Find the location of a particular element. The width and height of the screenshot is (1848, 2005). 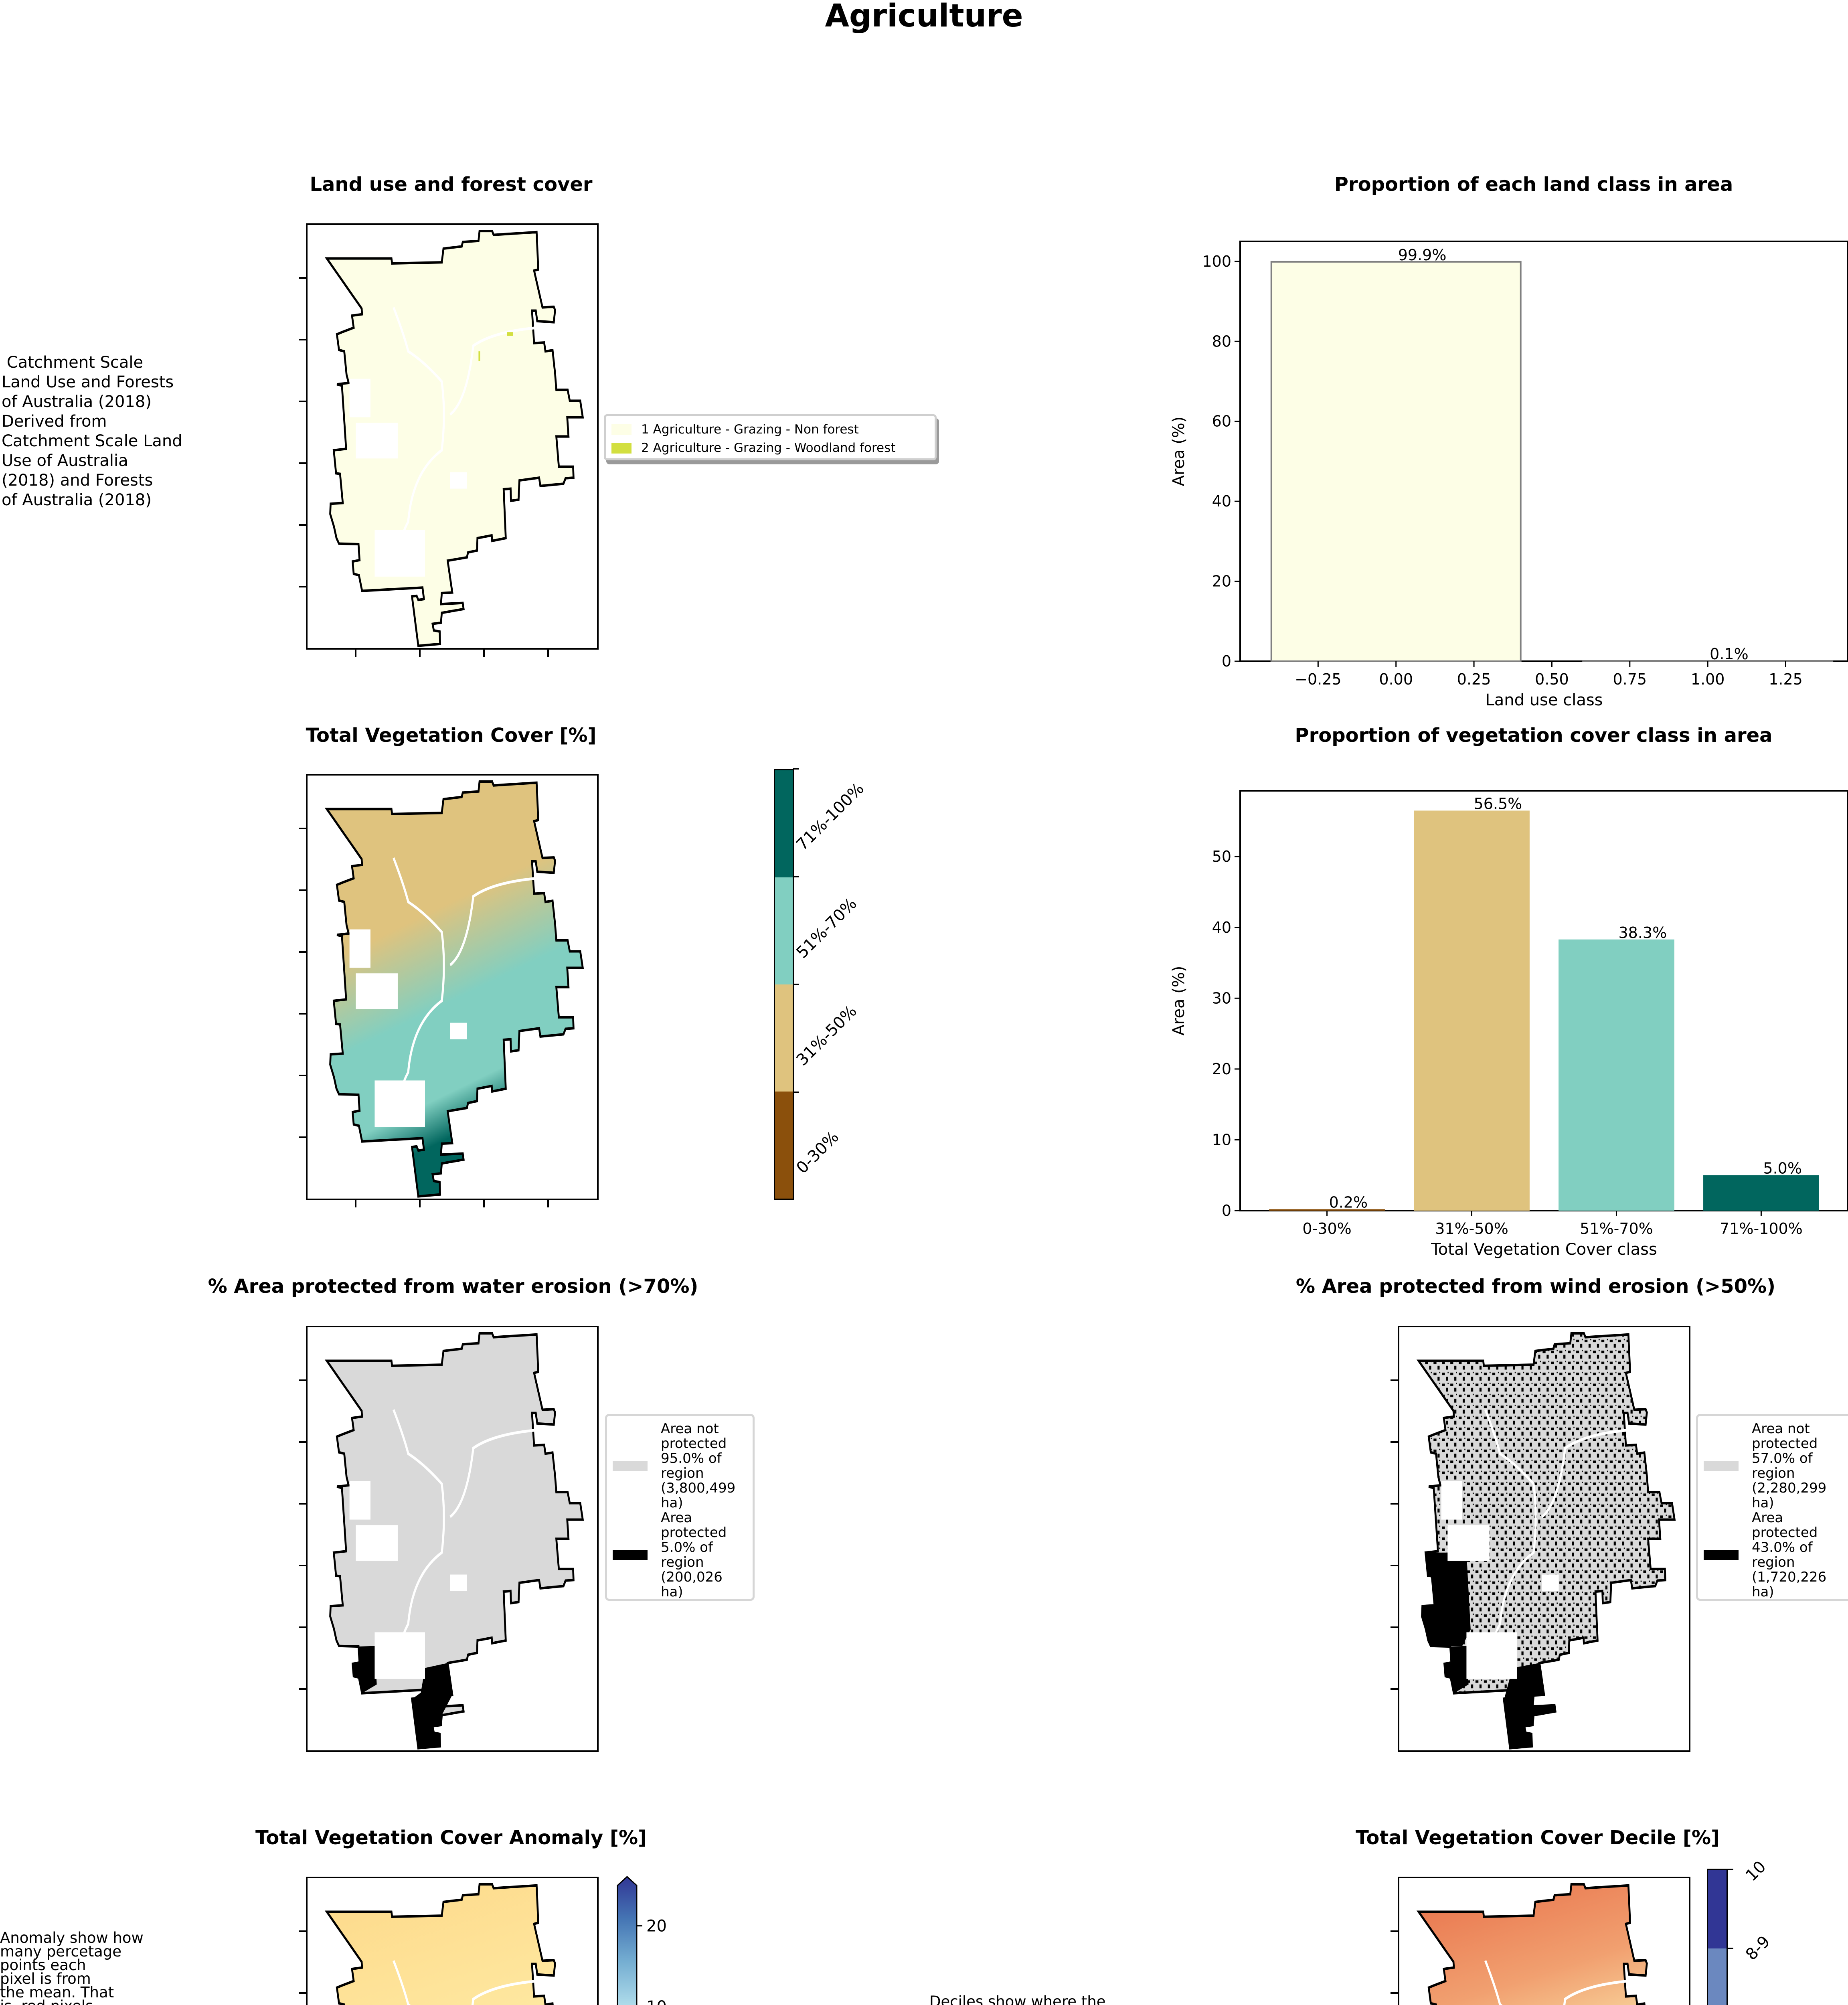

x-tick-label: 0.00 is located at coordinates (1396, 679).